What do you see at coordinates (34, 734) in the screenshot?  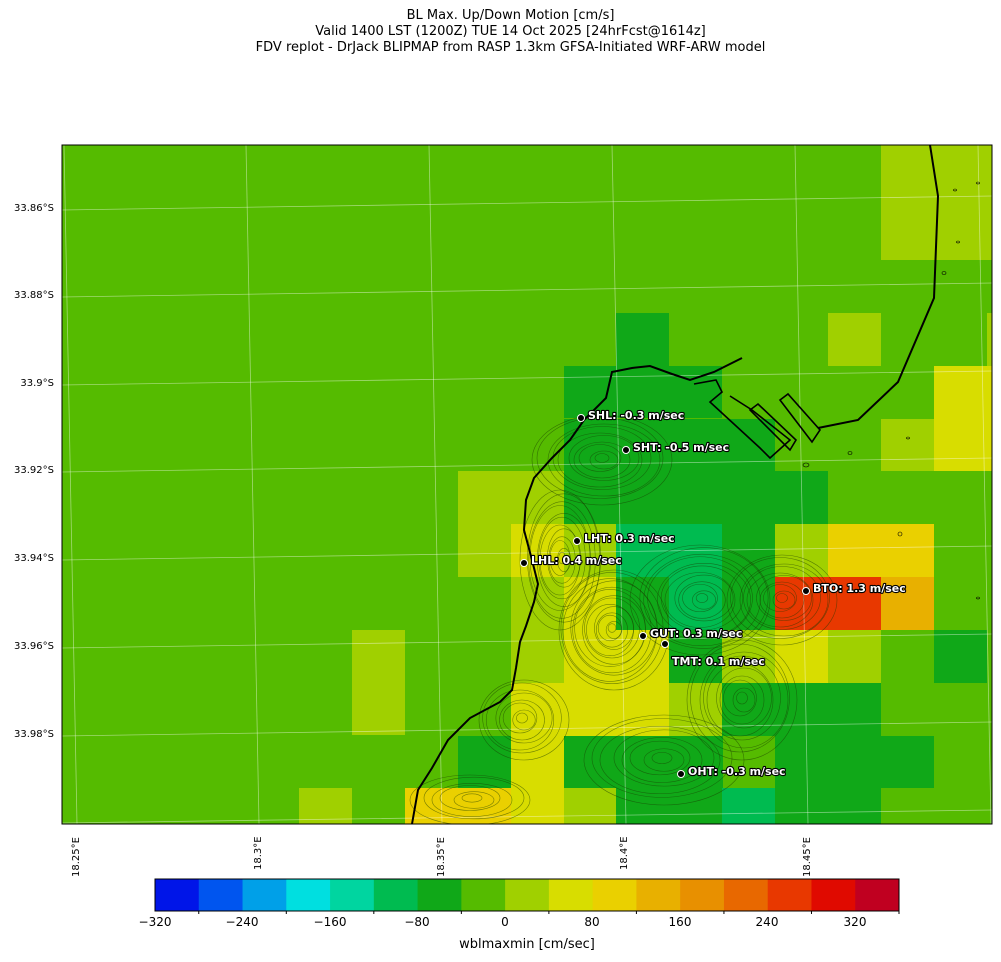 I see `lat-label: 33.98°S` at bounding box center [34, 734].